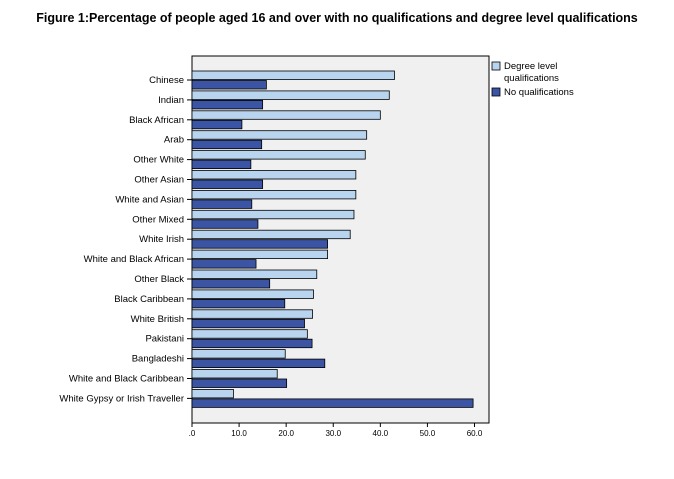 This screenshot has height=479, width=674. I want to click on category-label: White and Black African, so click(134, 259).